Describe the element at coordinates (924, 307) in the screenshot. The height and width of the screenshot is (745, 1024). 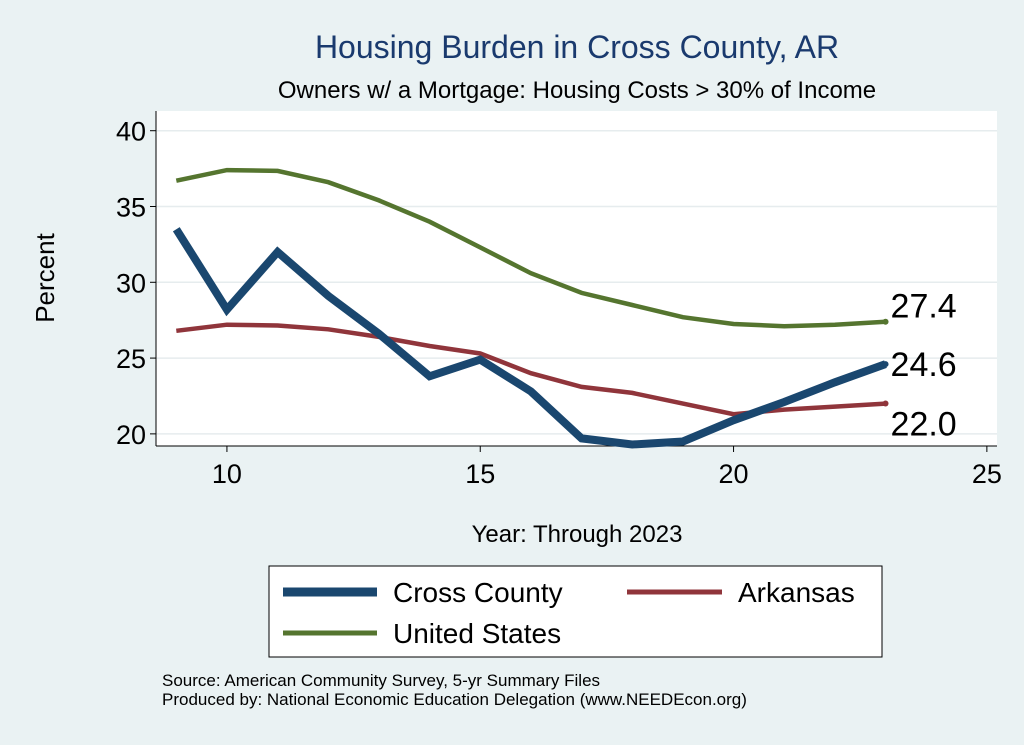
I see `end-value-label: 27.4` at that location.